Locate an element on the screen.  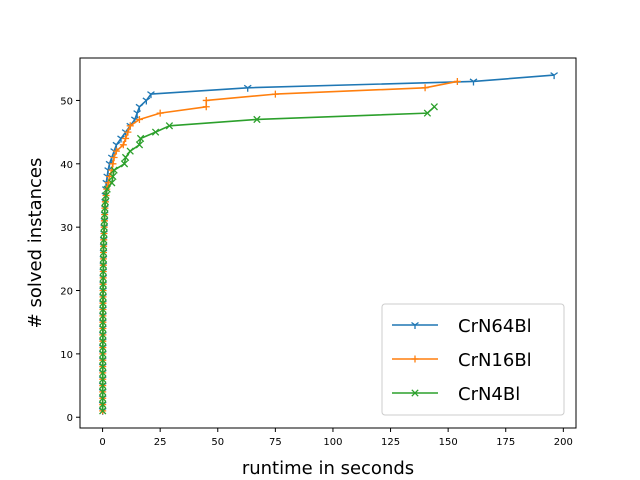
legend-box is located at coordinates (473, 359).